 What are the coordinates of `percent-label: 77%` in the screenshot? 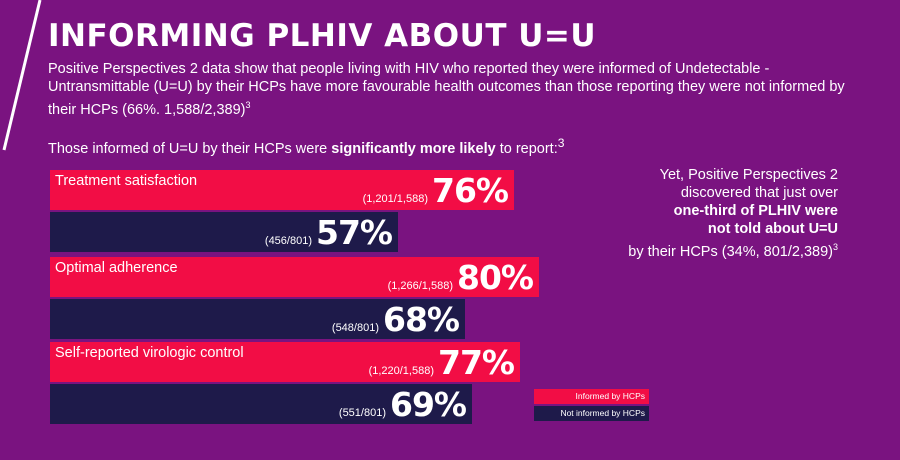 It's located at (476, 362).